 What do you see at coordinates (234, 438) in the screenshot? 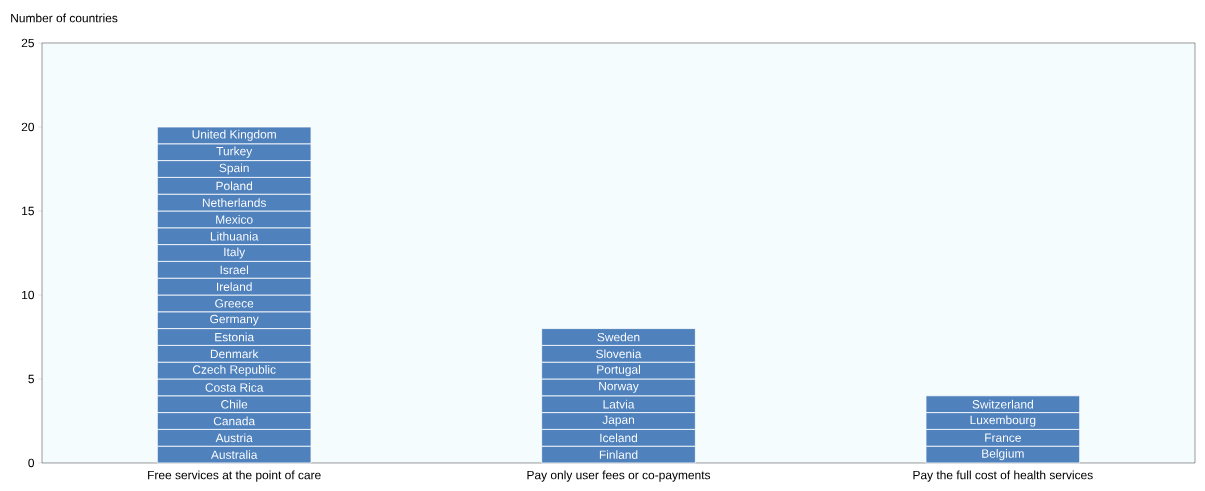
I see `data-label: Austria` at bounding box center [234, 438].